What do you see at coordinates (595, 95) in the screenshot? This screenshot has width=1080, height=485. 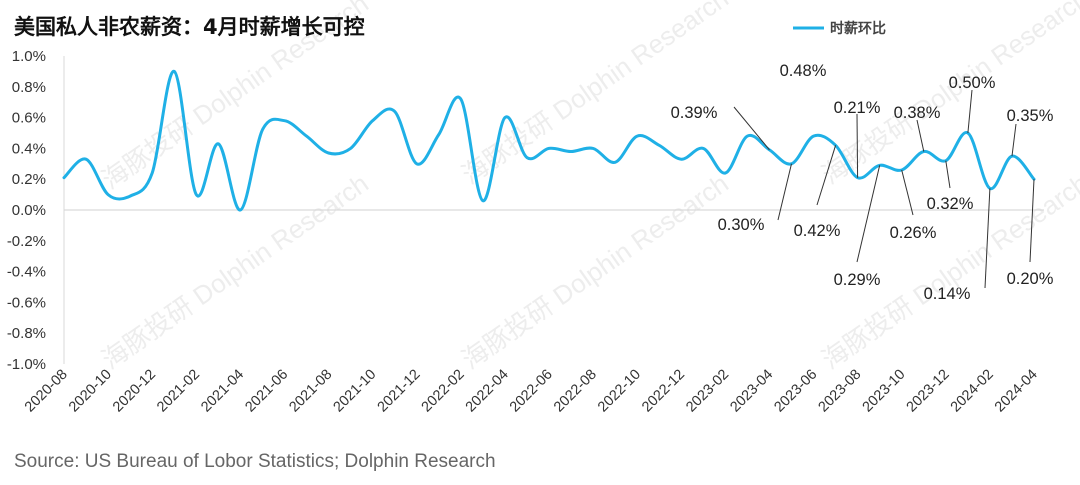 I see `watermark-1: 海豚投研 Dolphin Research` at bounding box center [595, 95].